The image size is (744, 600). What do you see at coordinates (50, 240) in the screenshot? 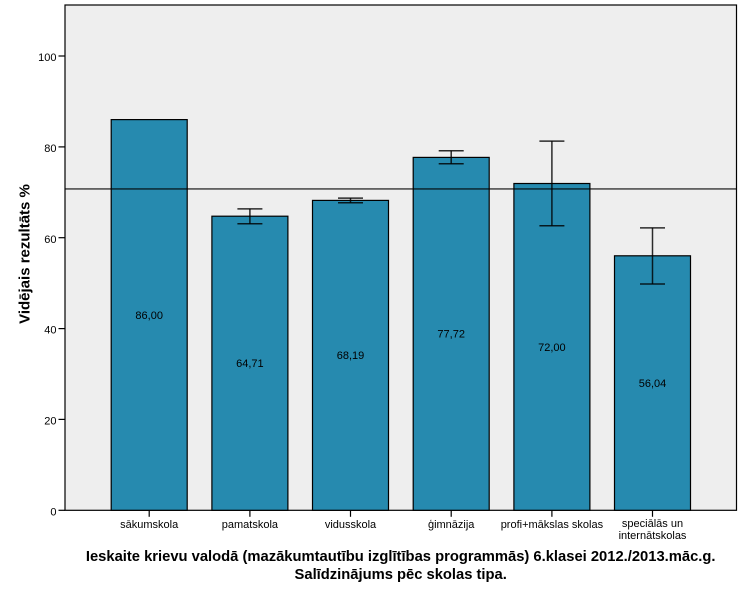
I see `svg-text: 60` at bounding box center [50, 240].